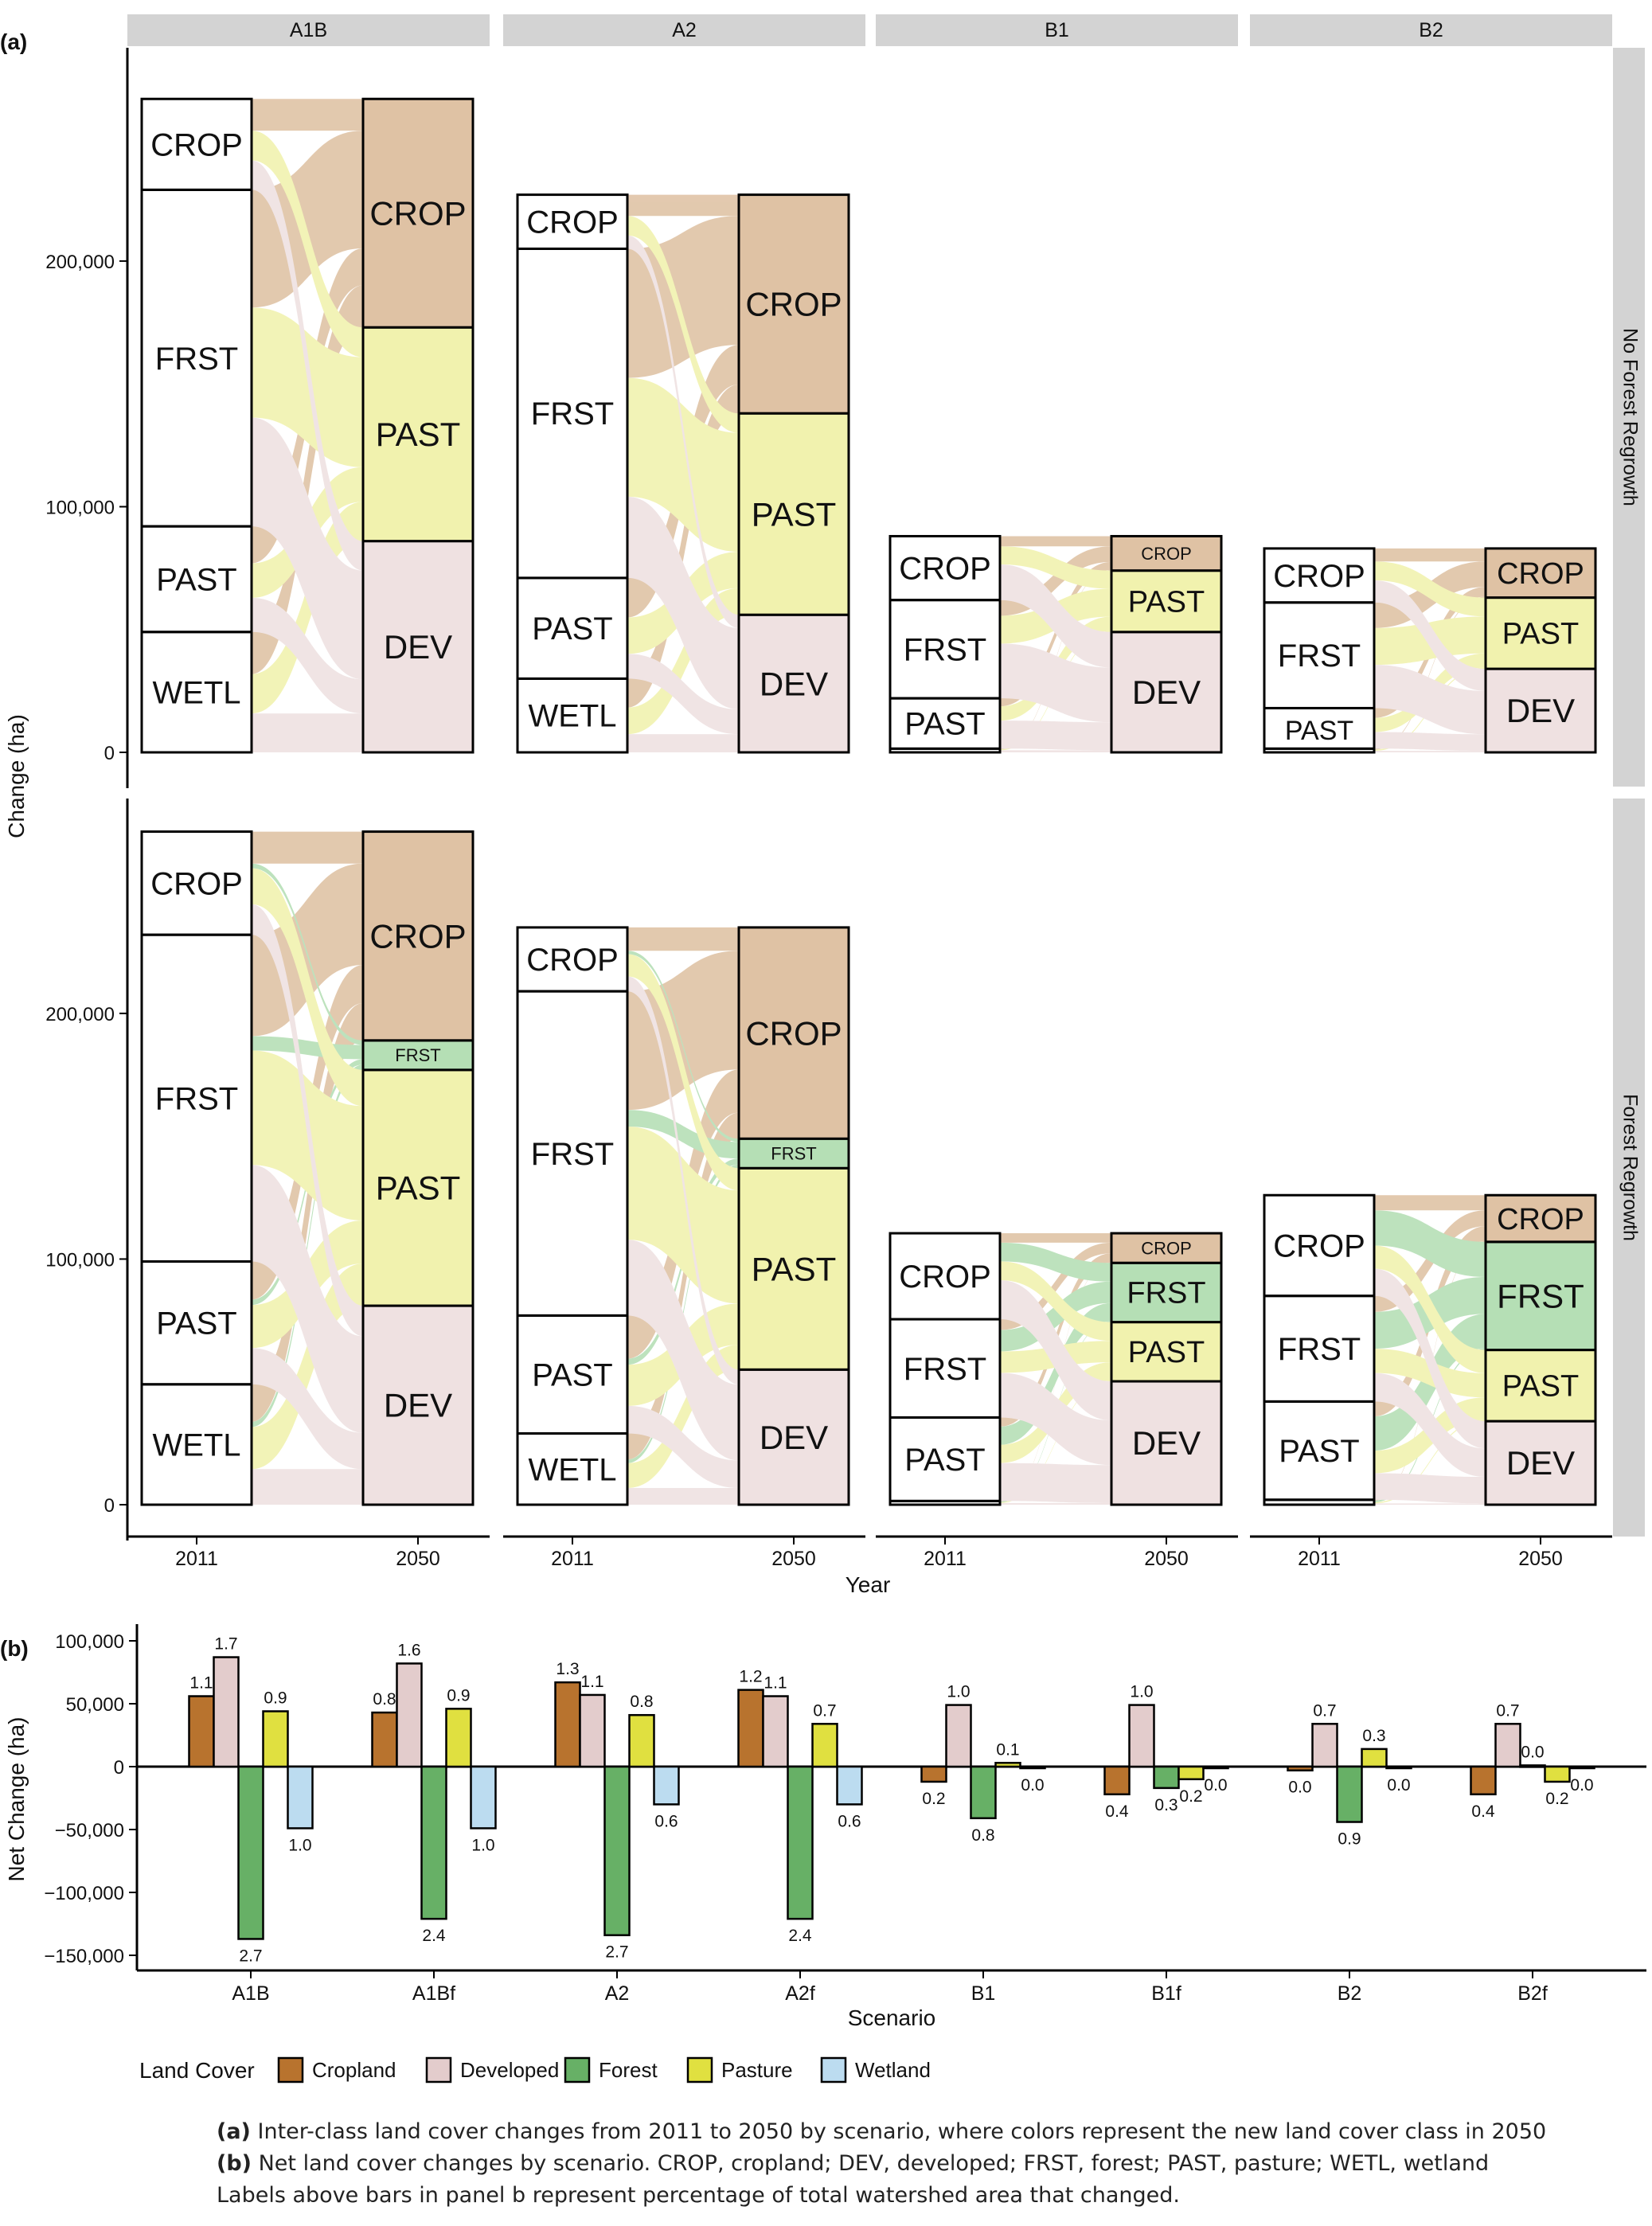 The image size is (1652, 2226). What do you see at coordinates (1057, 30) in the screenshot?
I see `facet-label-b1: B1` at bounding box center [1057, 30].